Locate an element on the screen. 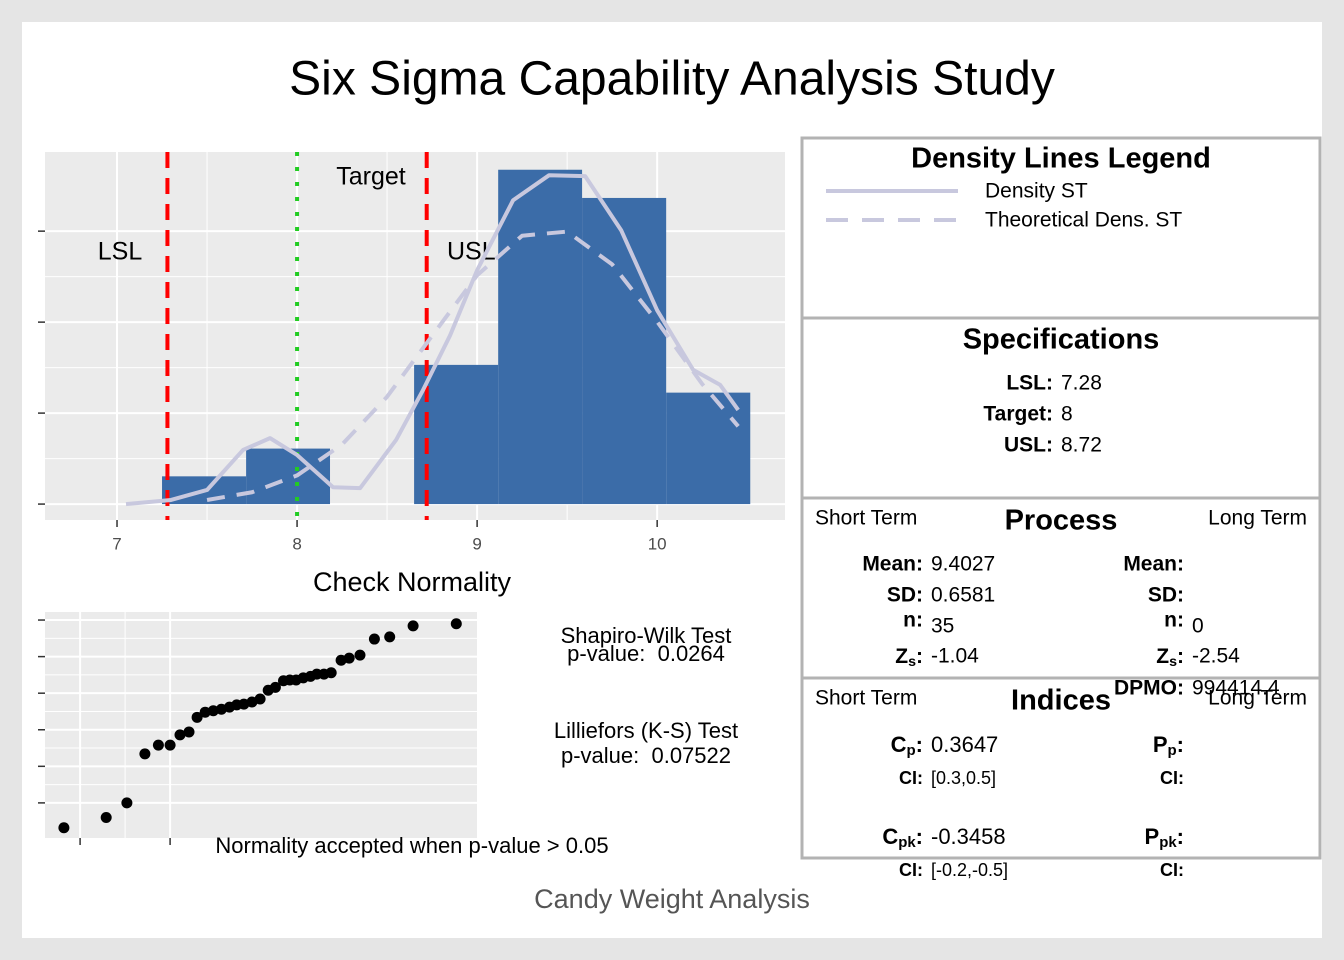 The image size is (1344, 960). test-name: Shapiro-Wilk Test is located at coordinates (646, 635).